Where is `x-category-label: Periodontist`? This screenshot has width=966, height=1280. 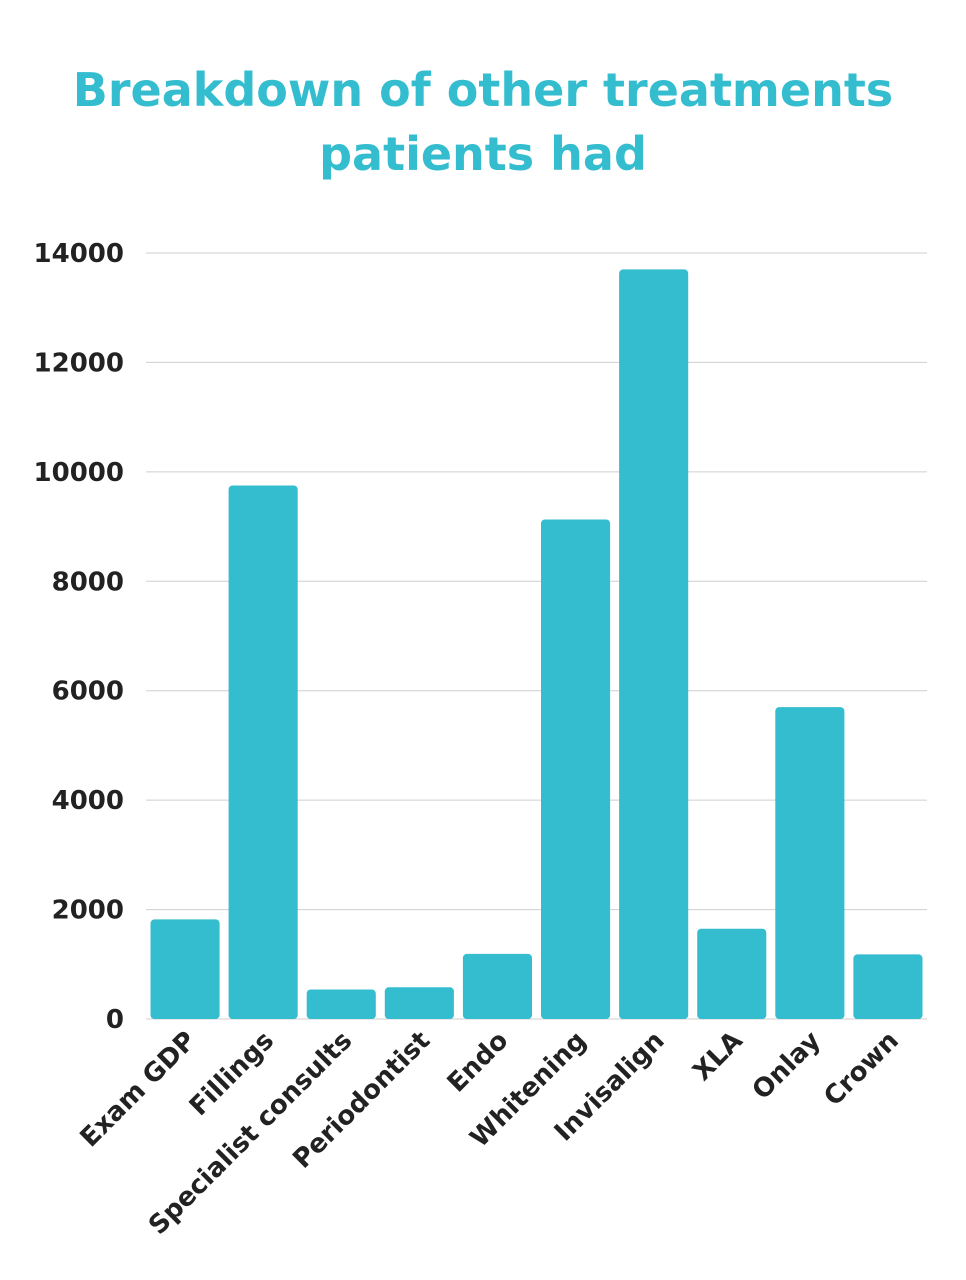
x-category-label: Periodontist is located at coordinates (361, 1100).